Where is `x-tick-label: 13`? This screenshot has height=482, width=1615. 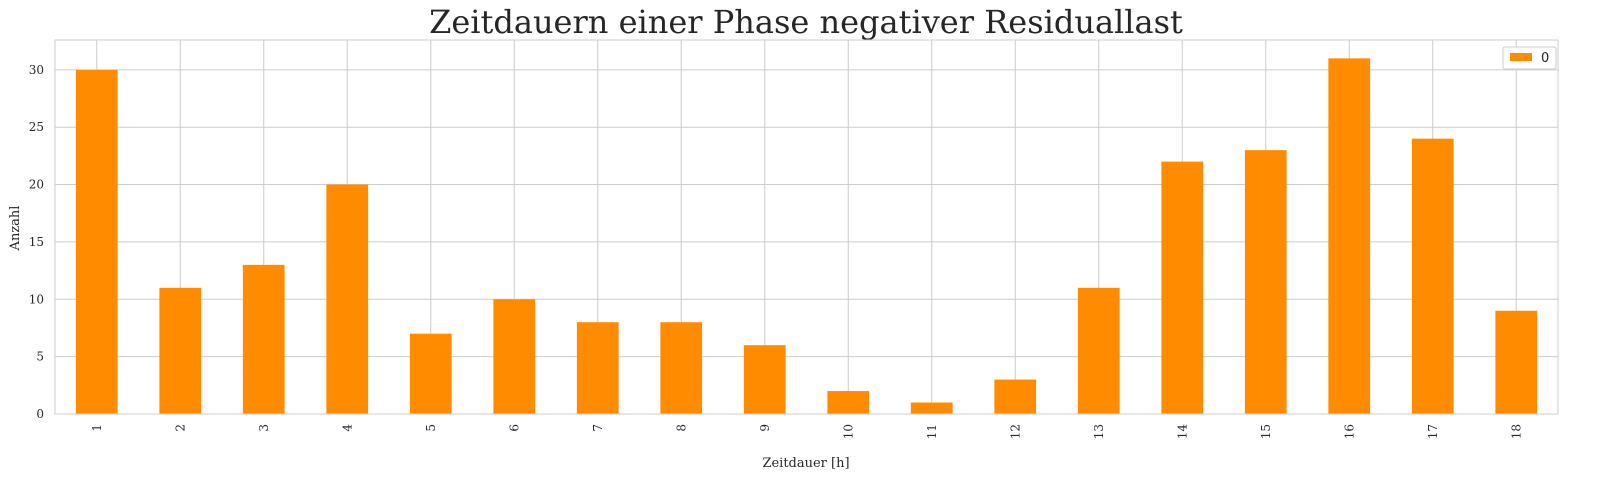
x-tick-label: 13 is located at coordinates (1099, 431).